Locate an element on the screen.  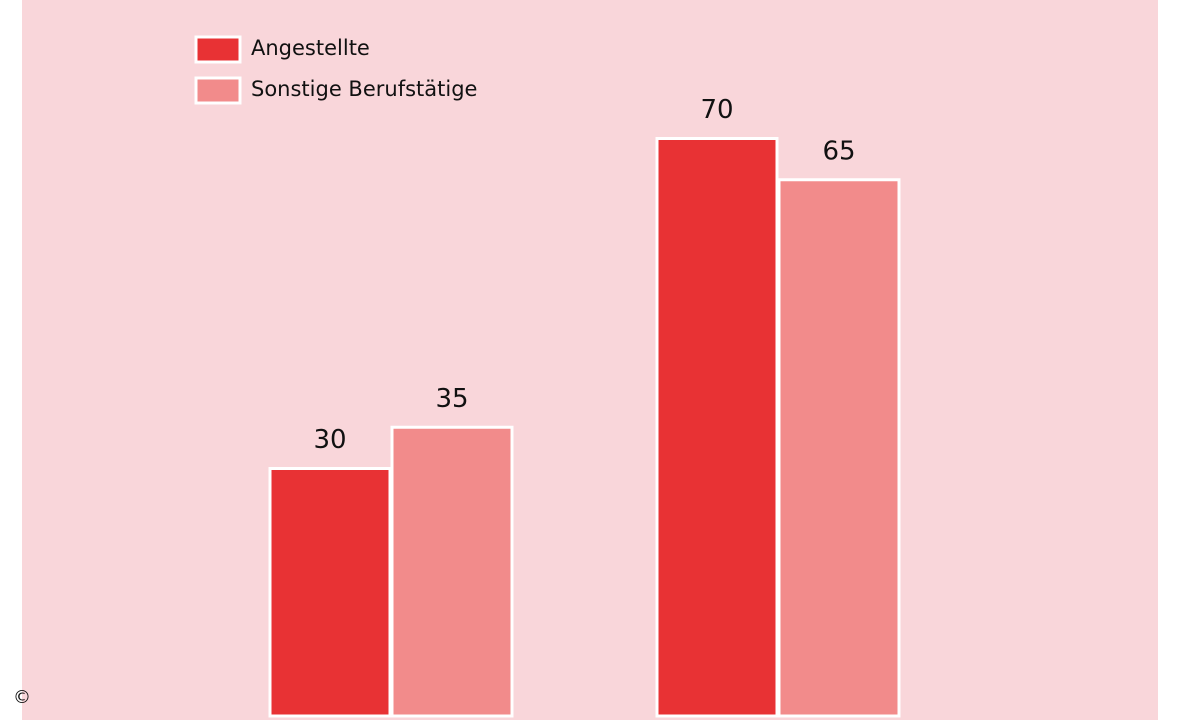
value-label: 65 is located at coordinates (838, 151).